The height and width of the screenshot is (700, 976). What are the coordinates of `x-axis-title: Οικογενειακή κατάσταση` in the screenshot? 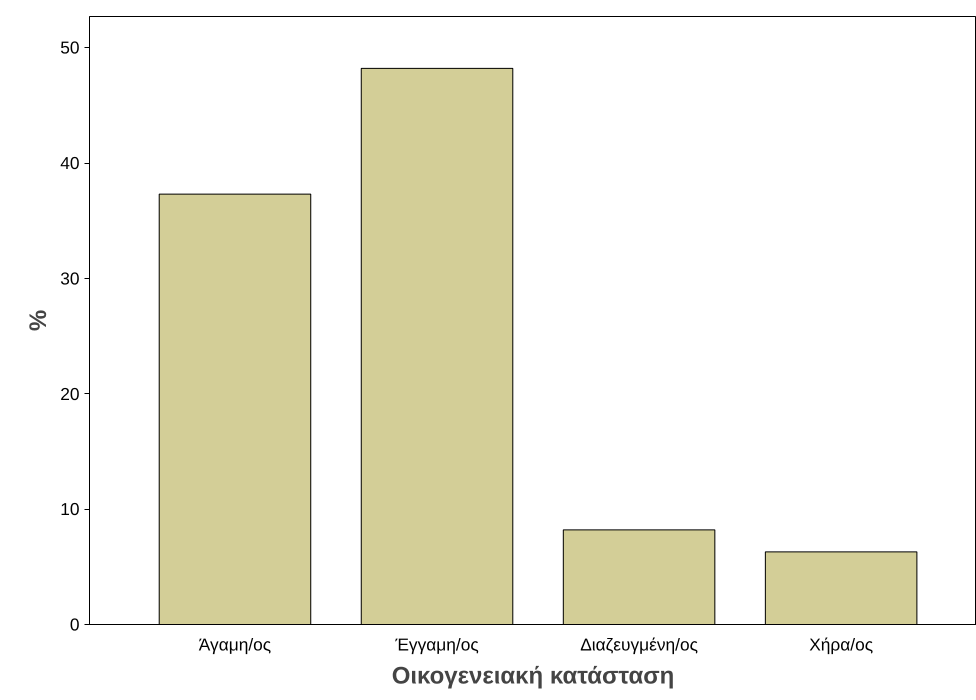 It's located at (533, 676).